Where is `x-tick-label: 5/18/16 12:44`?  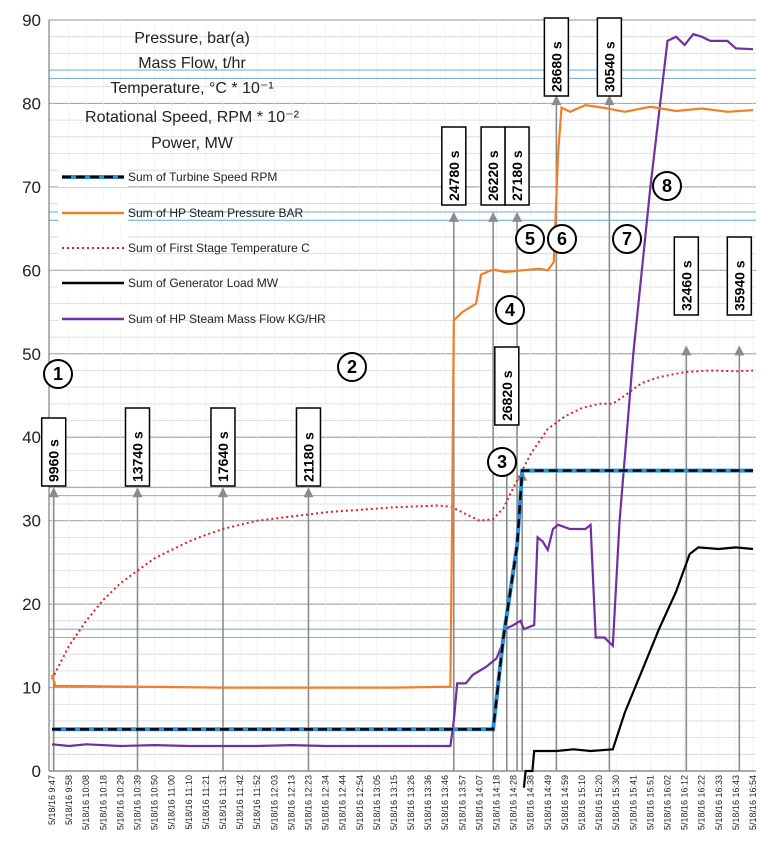
x-tick-label: 5/18/16 12:44 is located at coordinates (343, 802).